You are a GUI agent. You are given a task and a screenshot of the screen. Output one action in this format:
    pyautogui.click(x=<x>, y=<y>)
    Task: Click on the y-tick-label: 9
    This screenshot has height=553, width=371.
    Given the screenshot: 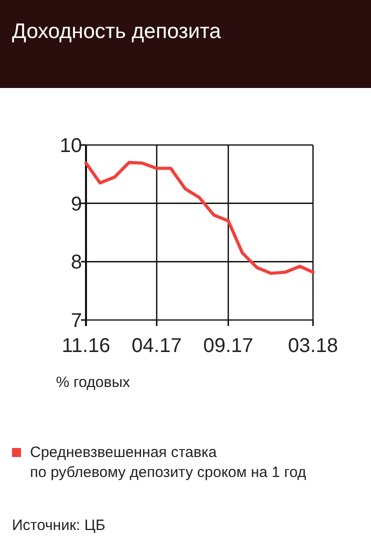 What is the action you would take?
    pyautogui.click(x=76, y=204)
    